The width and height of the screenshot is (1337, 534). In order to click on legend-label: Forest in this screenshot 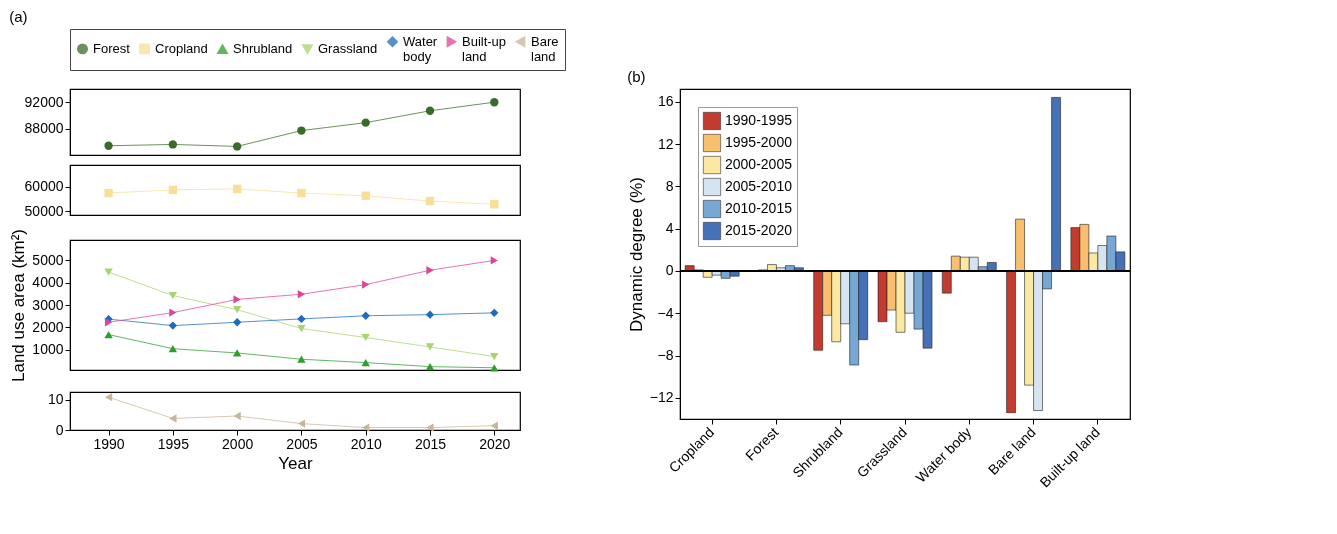, I will do `click(112, 48)`.